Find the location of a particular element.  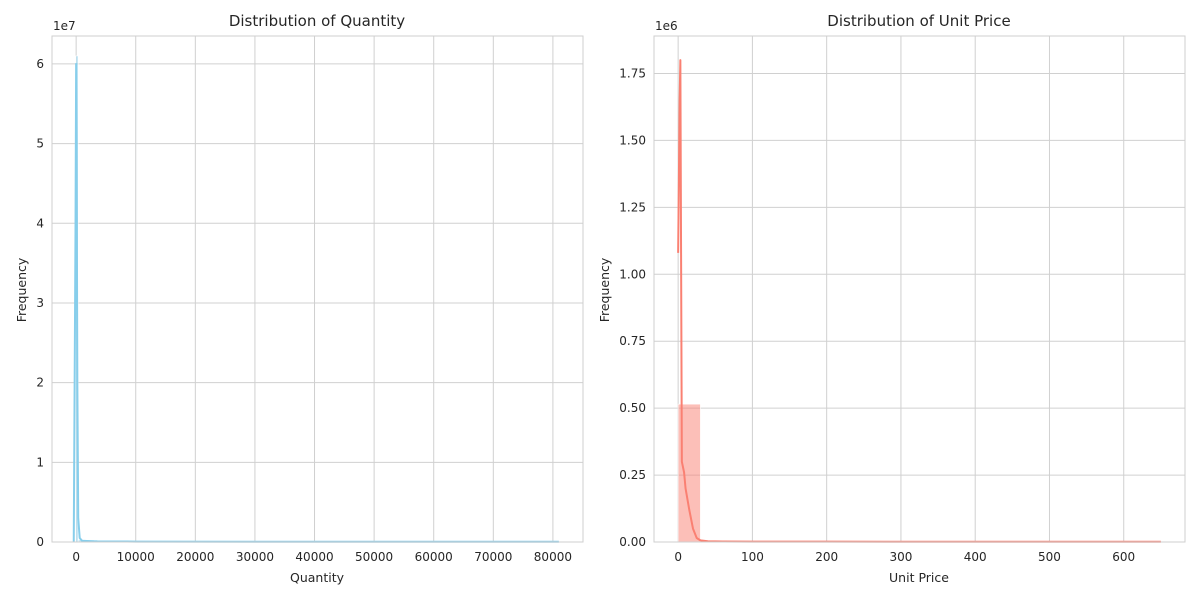

quantity-y-ticks: 0 1 2 3 4 5 6 is located at coordinates (40, 303).